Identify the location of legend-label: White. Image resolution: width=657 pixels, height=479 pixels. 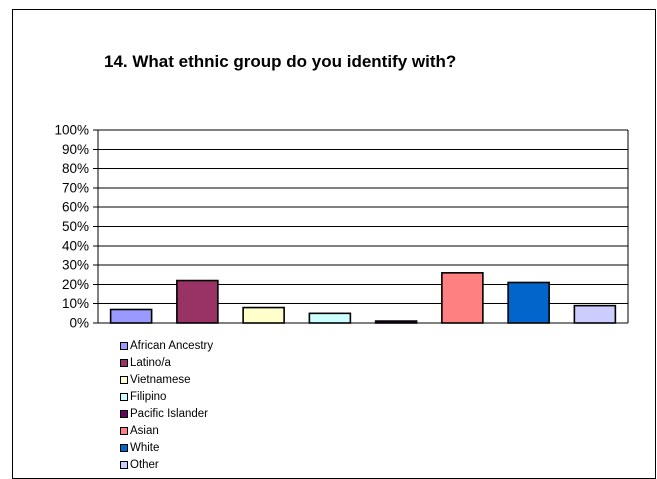
(145, 447).